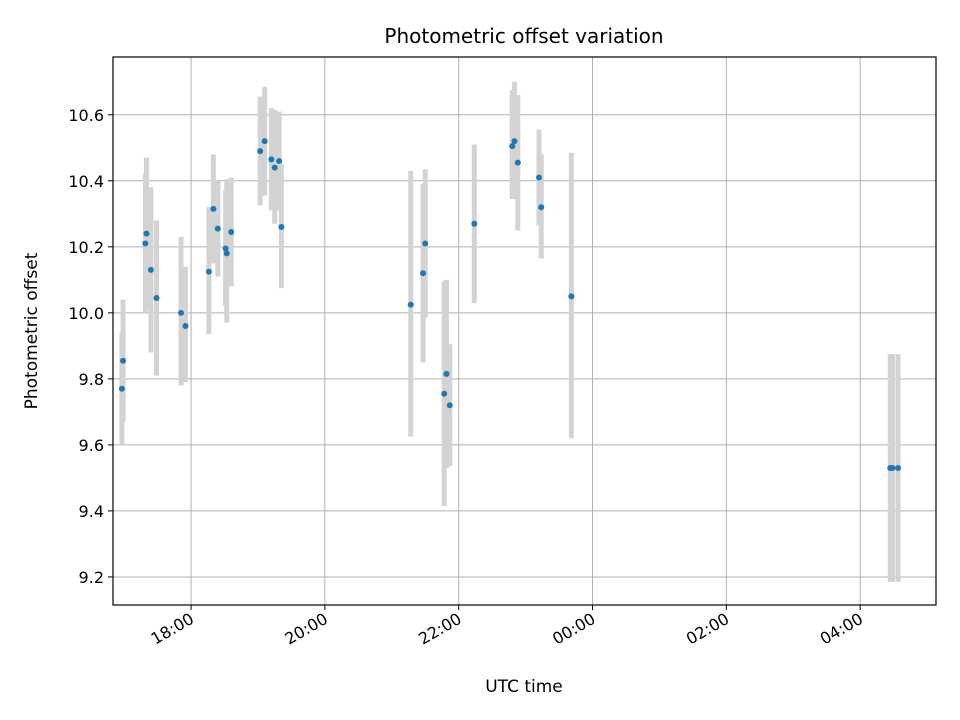  Describe the element at coordinates (90, 346) in the screenshot. I see `y-axis-ticks: 9.2 9.4 9.6 9.8 10.0 10.2 10.4 10.6` at that location.